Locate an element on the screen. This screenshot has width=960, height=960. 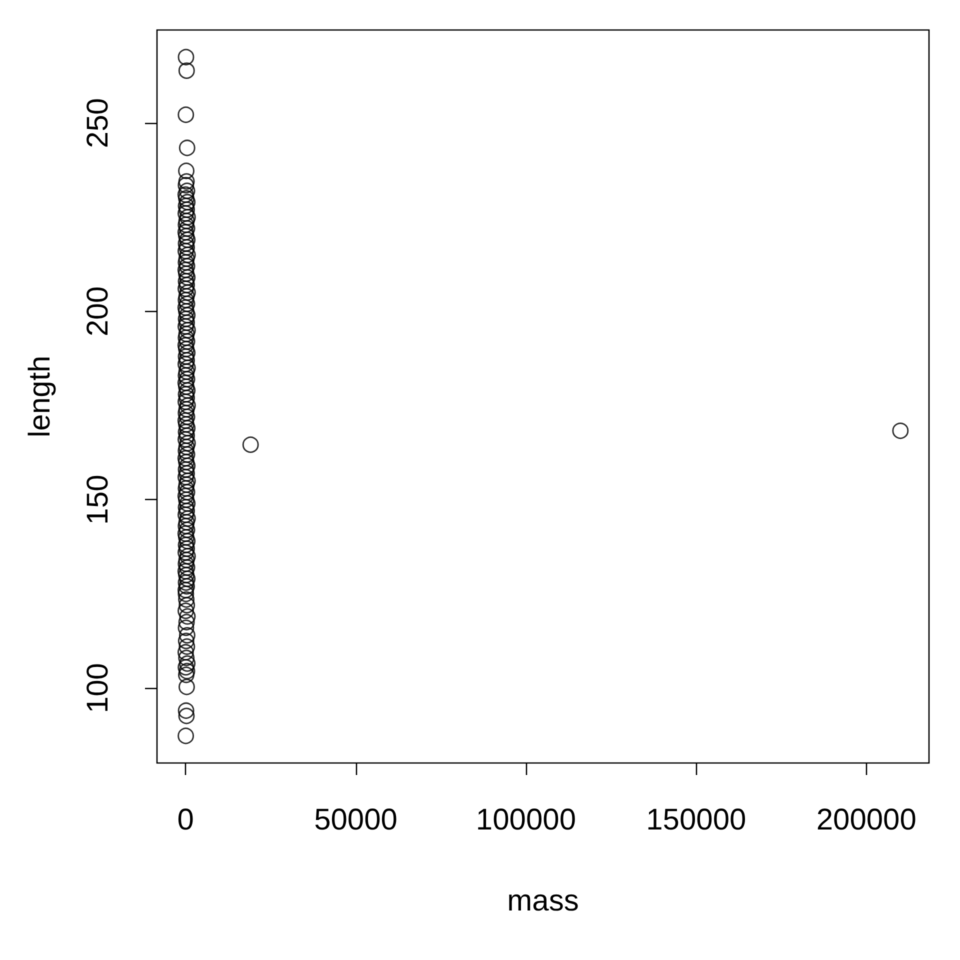
y-tick-label: 150 is located at coordinates (98, 499).